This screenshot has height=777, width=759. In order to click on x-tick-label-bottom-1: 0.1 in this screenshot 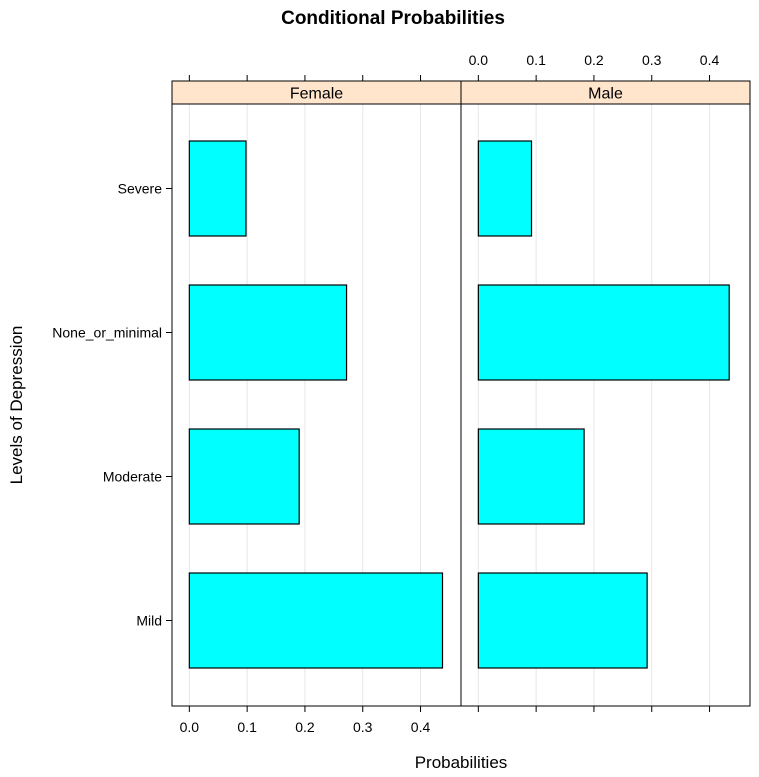, I will do `click(247, 727)`.